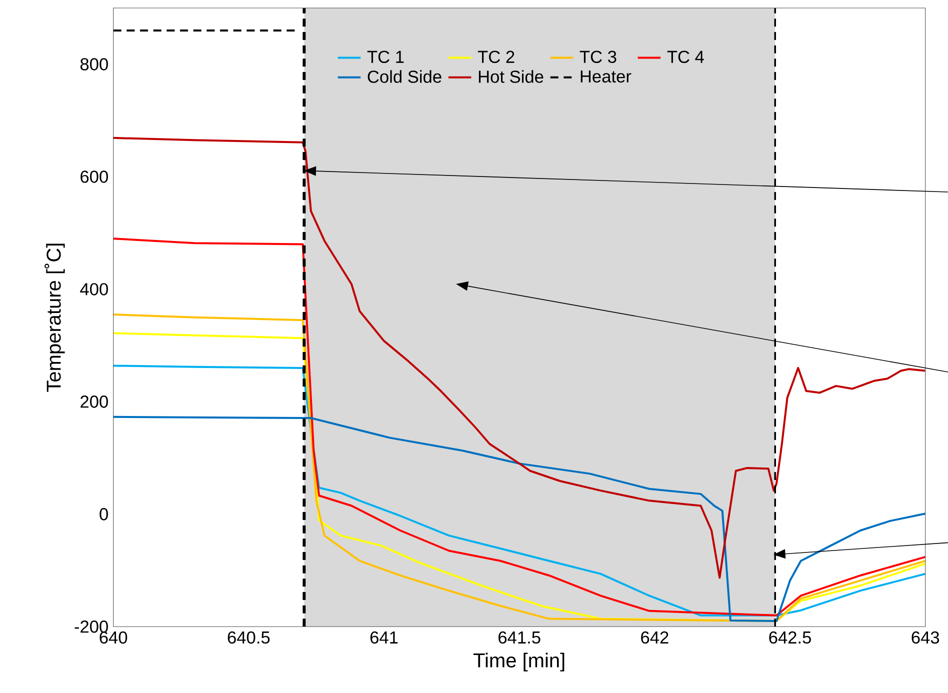  Describe the element at coordinates (405, 76) in the screenshot. I see `legend-label: Cold Side` at that location.